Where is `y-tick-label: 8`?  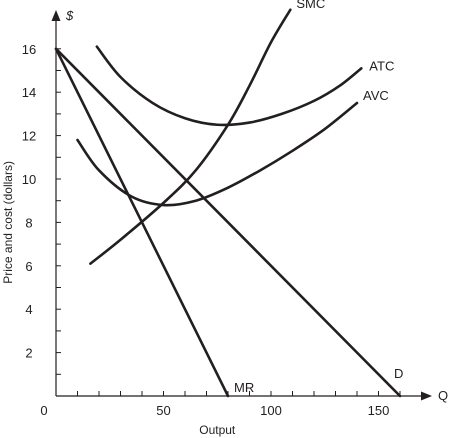
y-tick-label: 8 is located at coordinates (28, 222).